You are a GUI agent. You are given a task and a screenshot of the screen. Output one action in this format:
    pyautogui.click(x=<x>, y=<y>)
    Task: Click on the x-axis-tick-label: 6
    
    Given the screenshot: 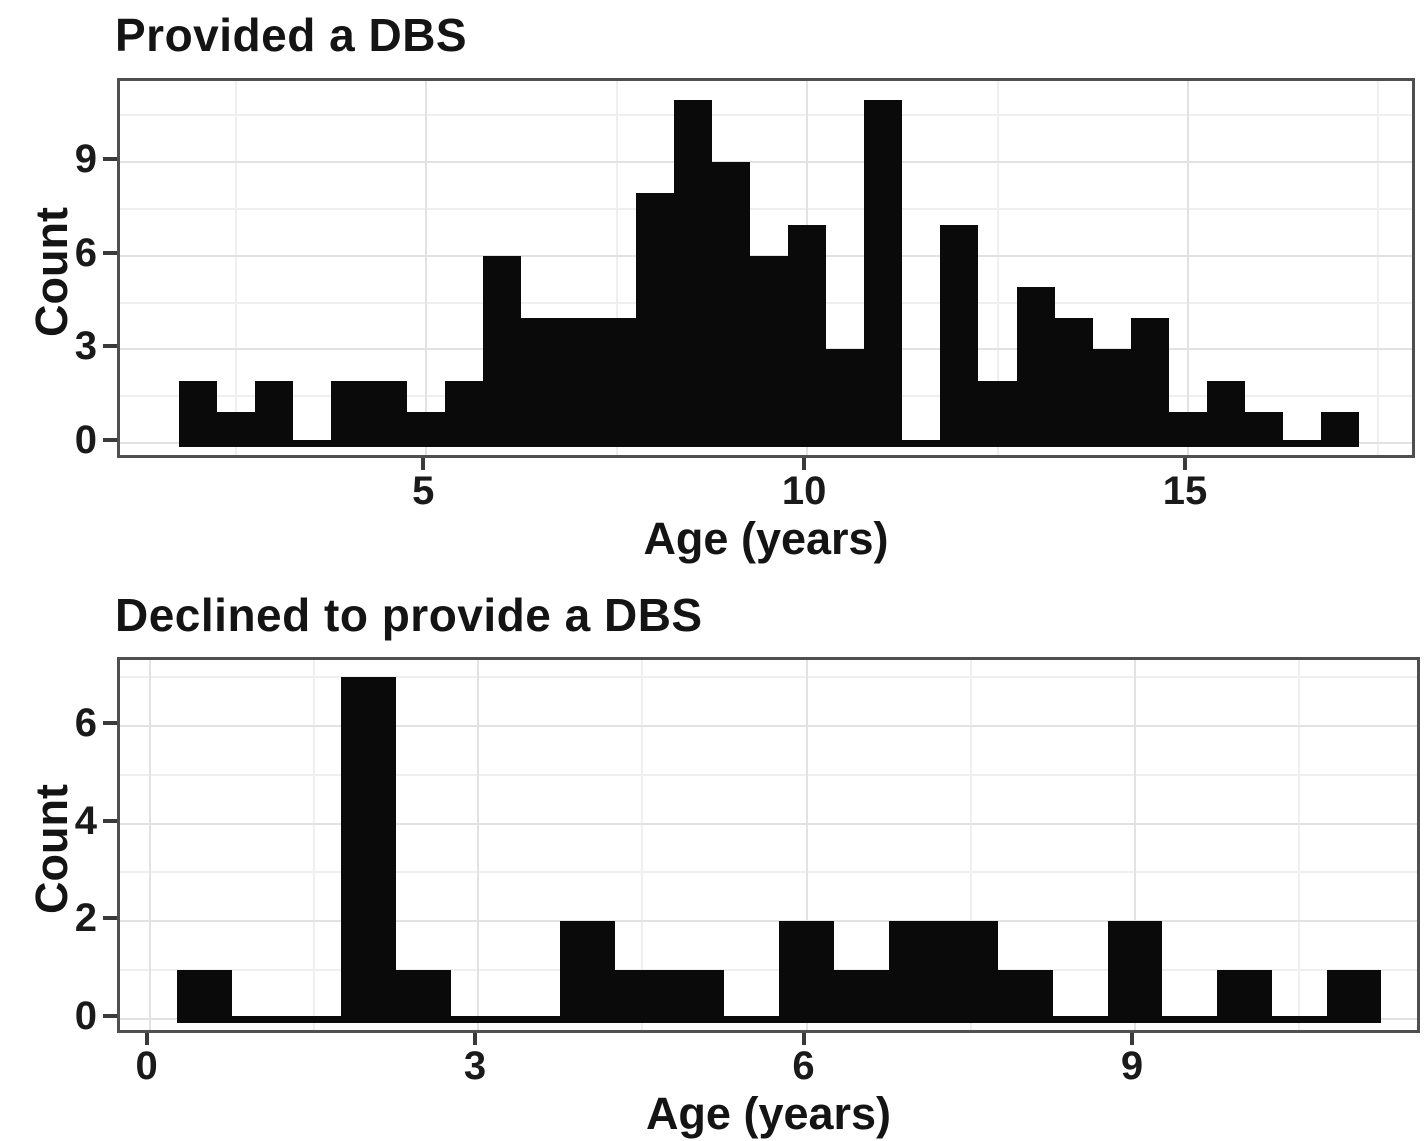 What is the action you would take?
    pyautogui.click(x=803, y=1066)
    